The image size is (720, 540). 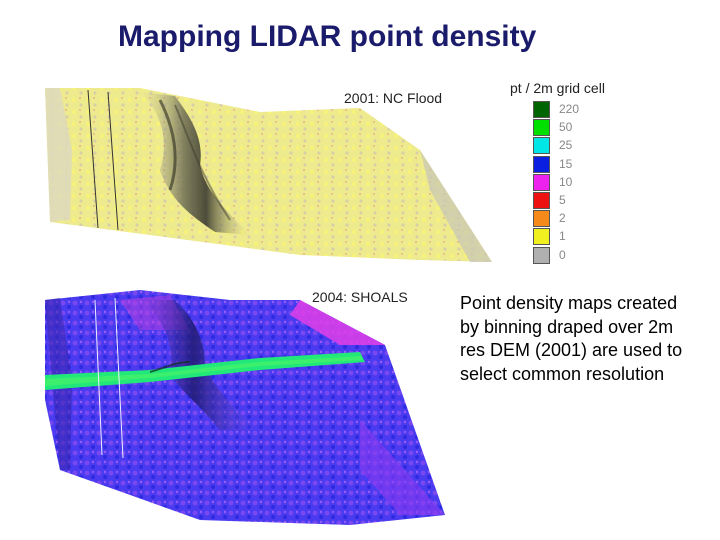 What do you see at coordinates (566, 127) in the screenshot?
I see `legend-value: 50` at bounding box center [566, 127].